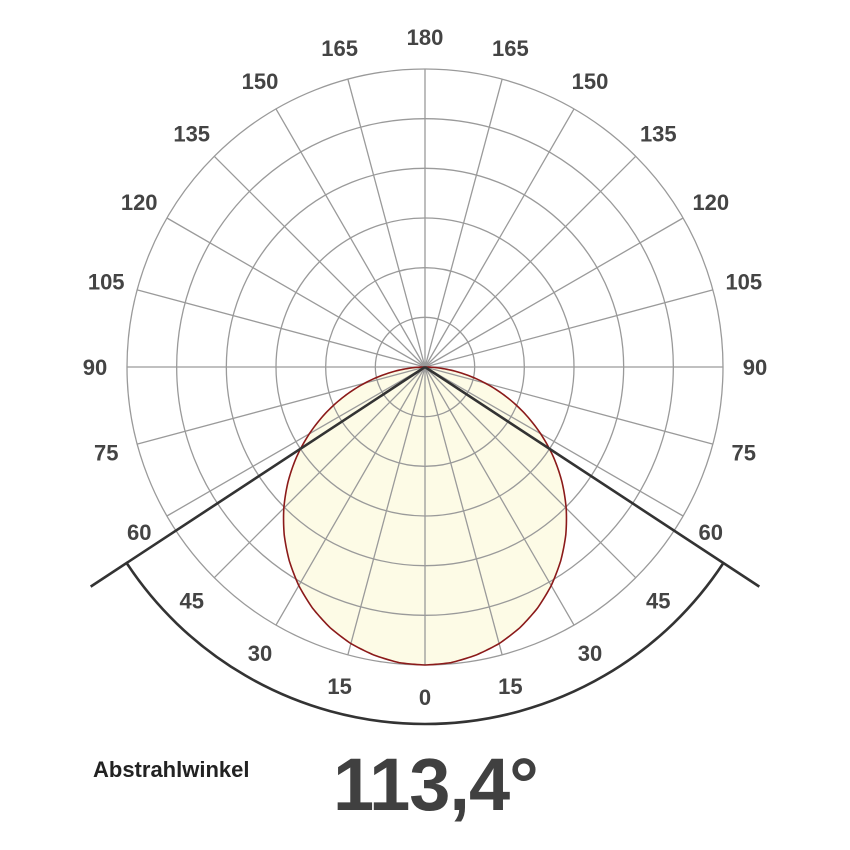  What do you see at coordinates (171, 769) in the screenshot?
I see `beam-angle-caption: Abstrahlwinkel` at bounding box center [171, 769].